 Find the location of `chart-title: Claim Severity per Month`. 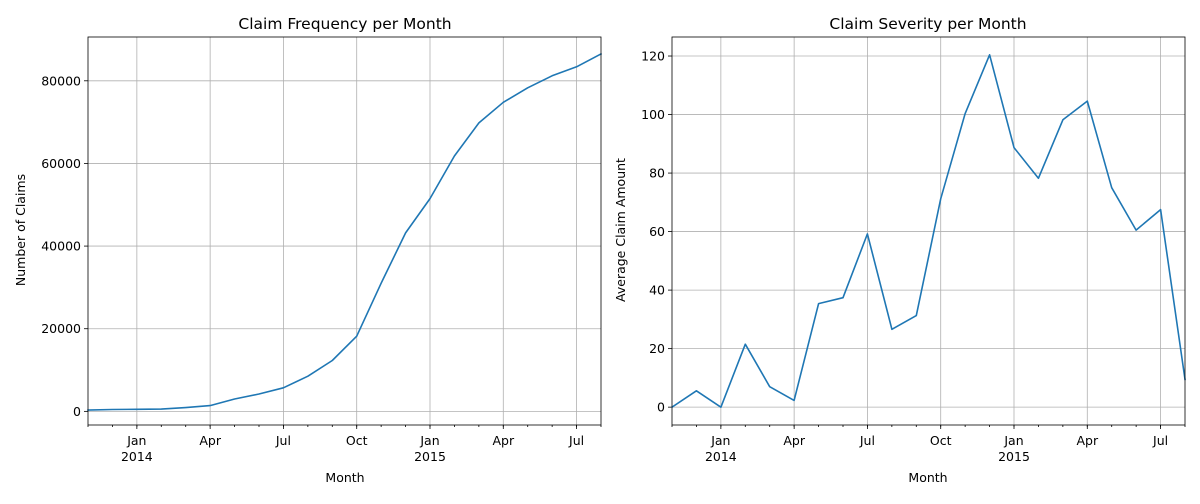

chart-title: Claim Severity per Month is located at coordinates (927, 24).